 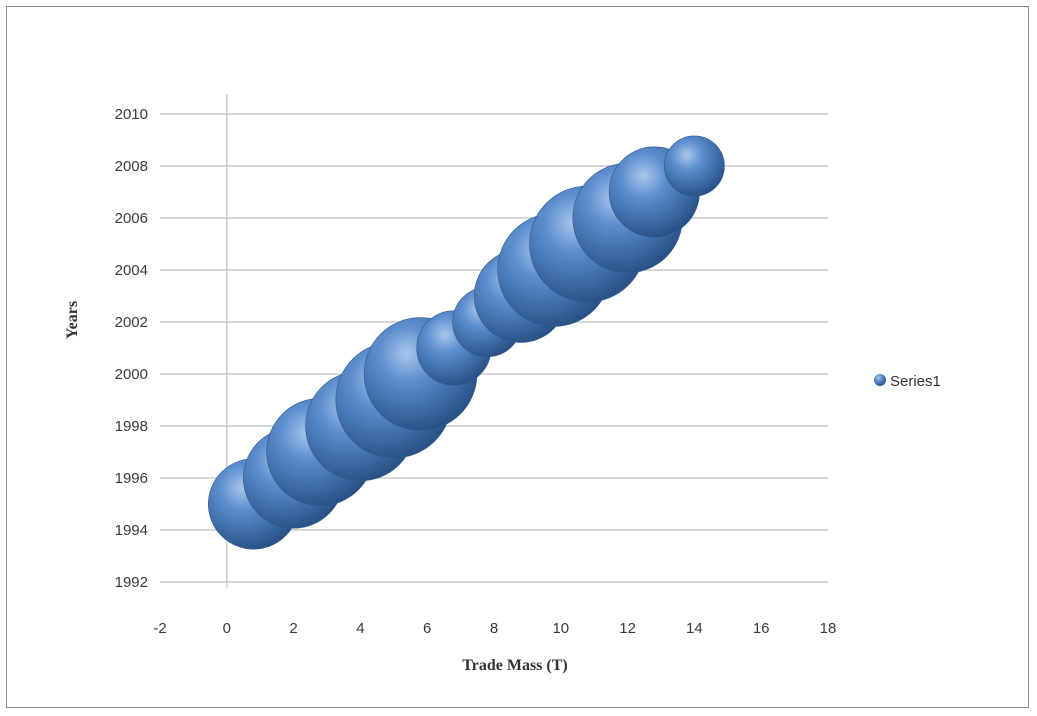 What do you see at coordinates (72, 320) in the screenshot?
I see `y-axis-title: Years` at bounding box center [72, 320].